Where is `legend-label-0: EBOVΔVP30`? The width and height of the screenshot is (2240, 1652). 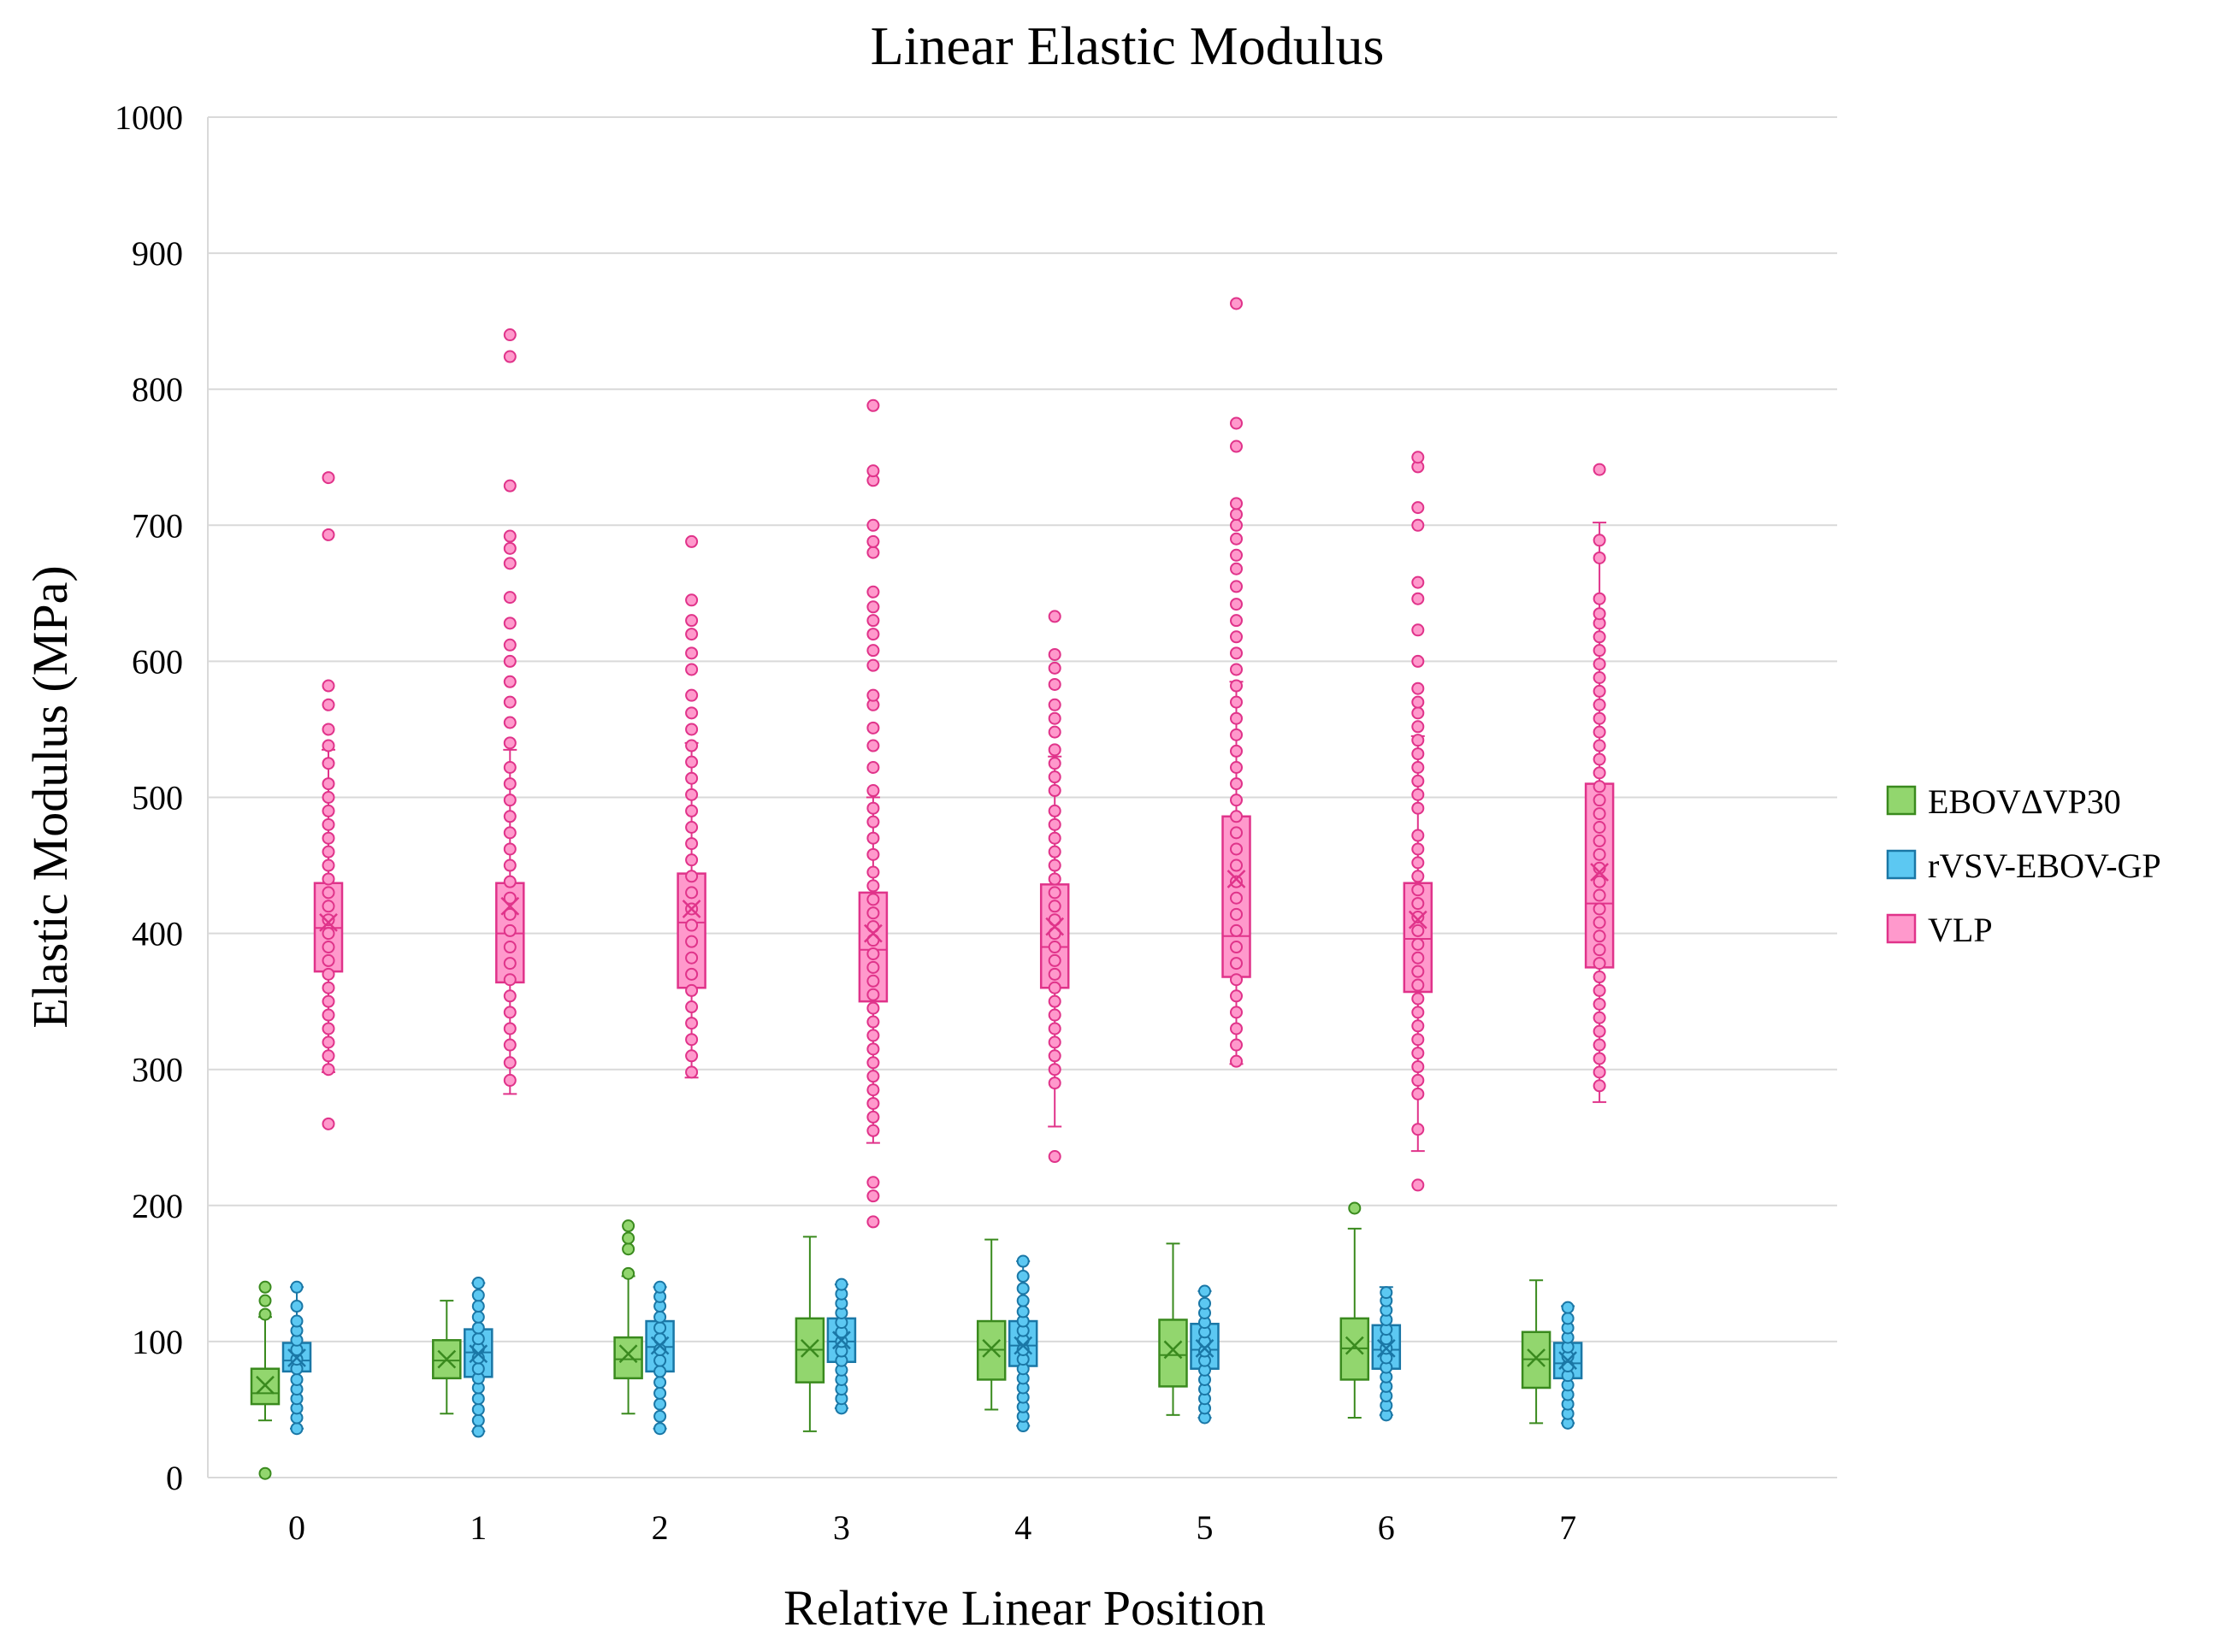 legend-label-0: EBOVΔVP30 is located at coordinates (2024, 801).